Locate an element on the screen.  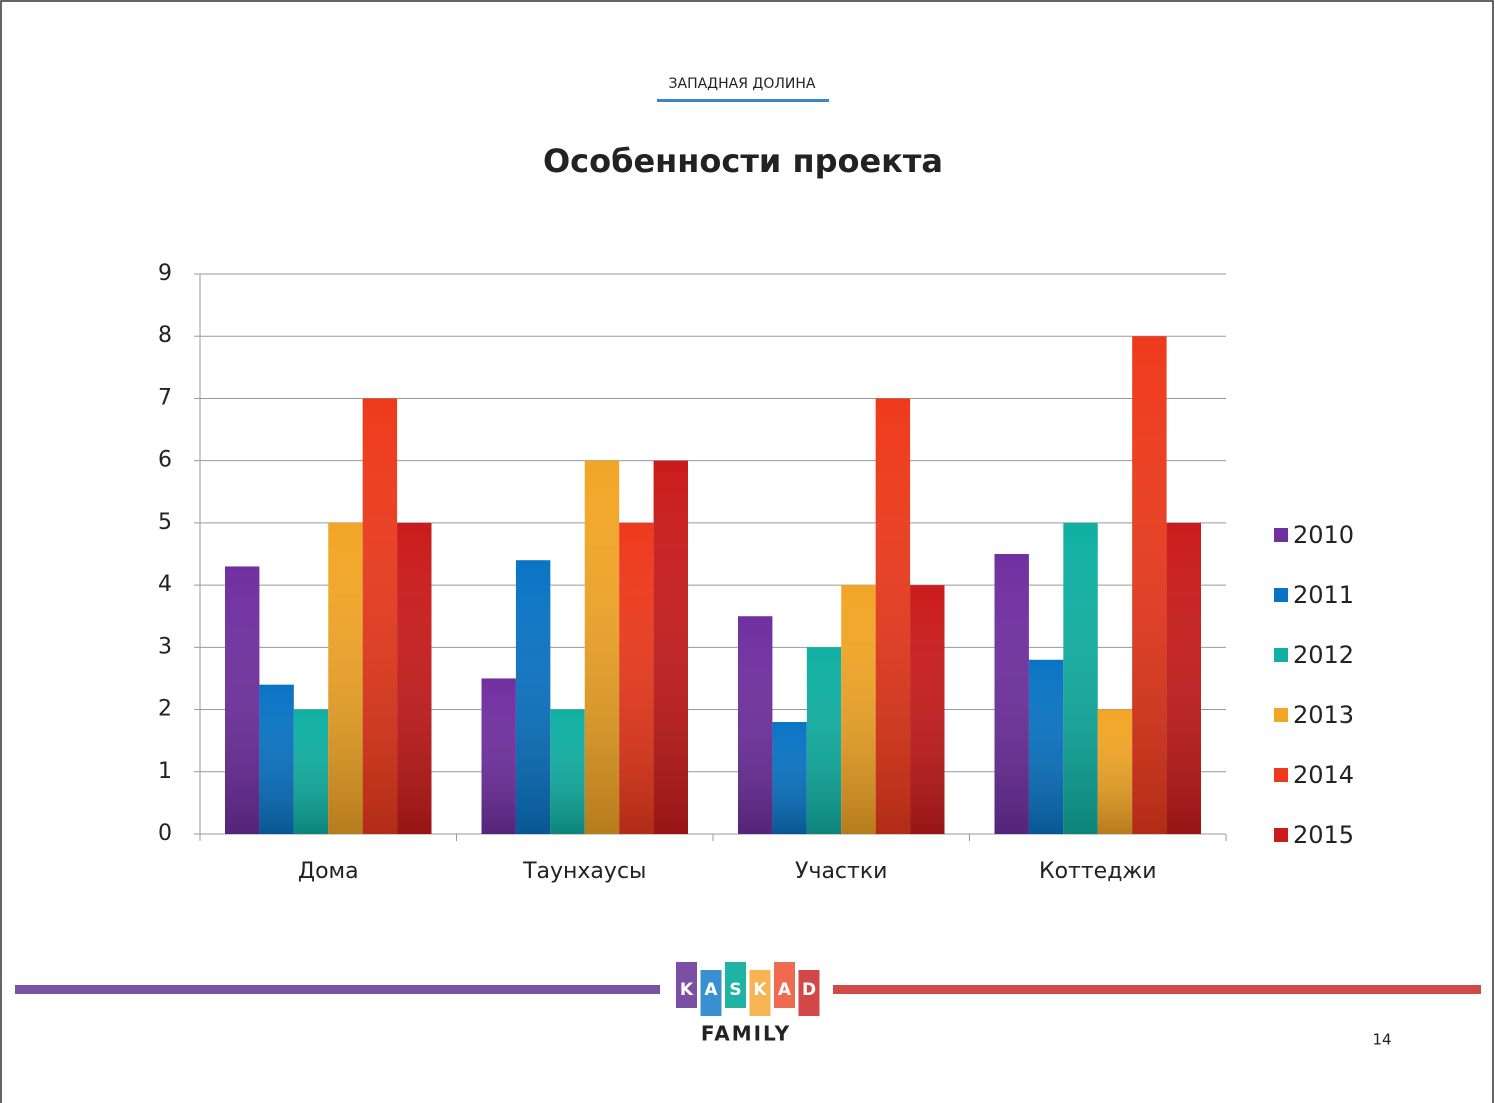
logo-subtitle: FAMILY is located at coordinates (746, 1034).